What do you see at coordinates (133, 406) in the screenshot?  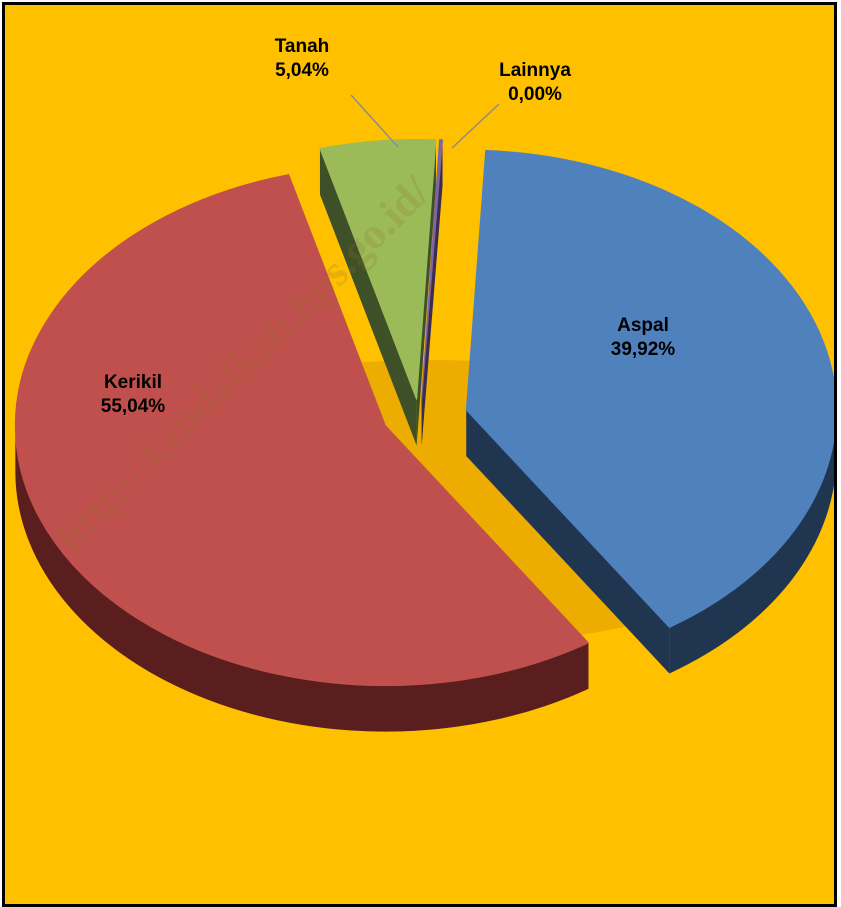 I see `slice-label-kerikil-value: 55,04%` at bounding box center [133, 406].